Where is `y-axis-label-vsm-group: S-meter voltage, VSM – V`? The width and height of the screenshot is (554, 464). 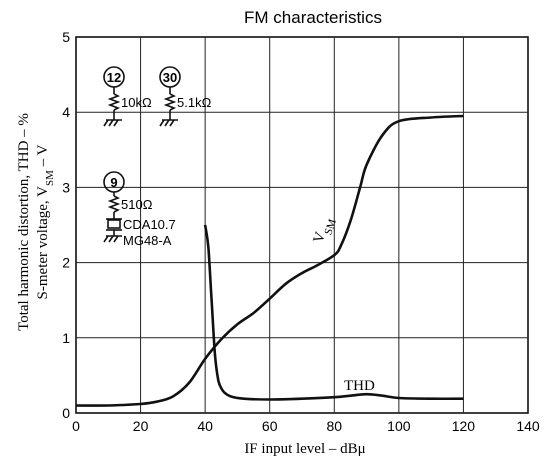
y-axis-label-vsm-group: S-meter voltage, VSM – V is located at coordinates (45, 221).